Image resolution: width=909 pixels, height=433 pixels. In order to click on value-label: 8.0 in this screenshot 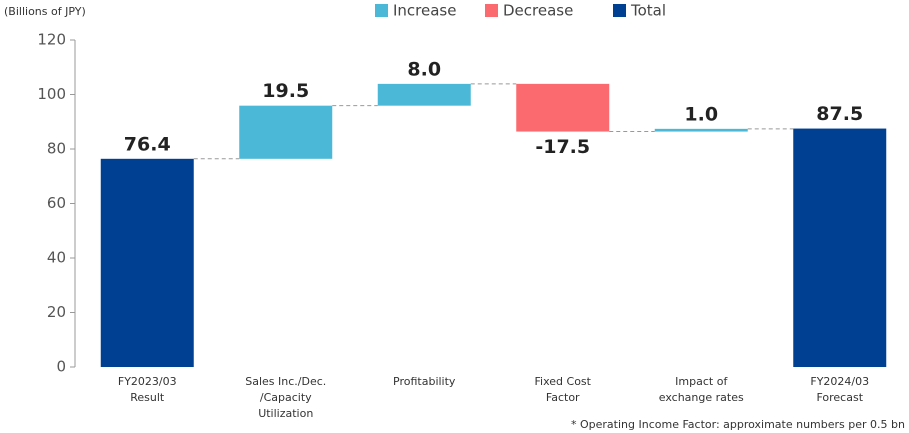, I will do `click(424, 69)`.